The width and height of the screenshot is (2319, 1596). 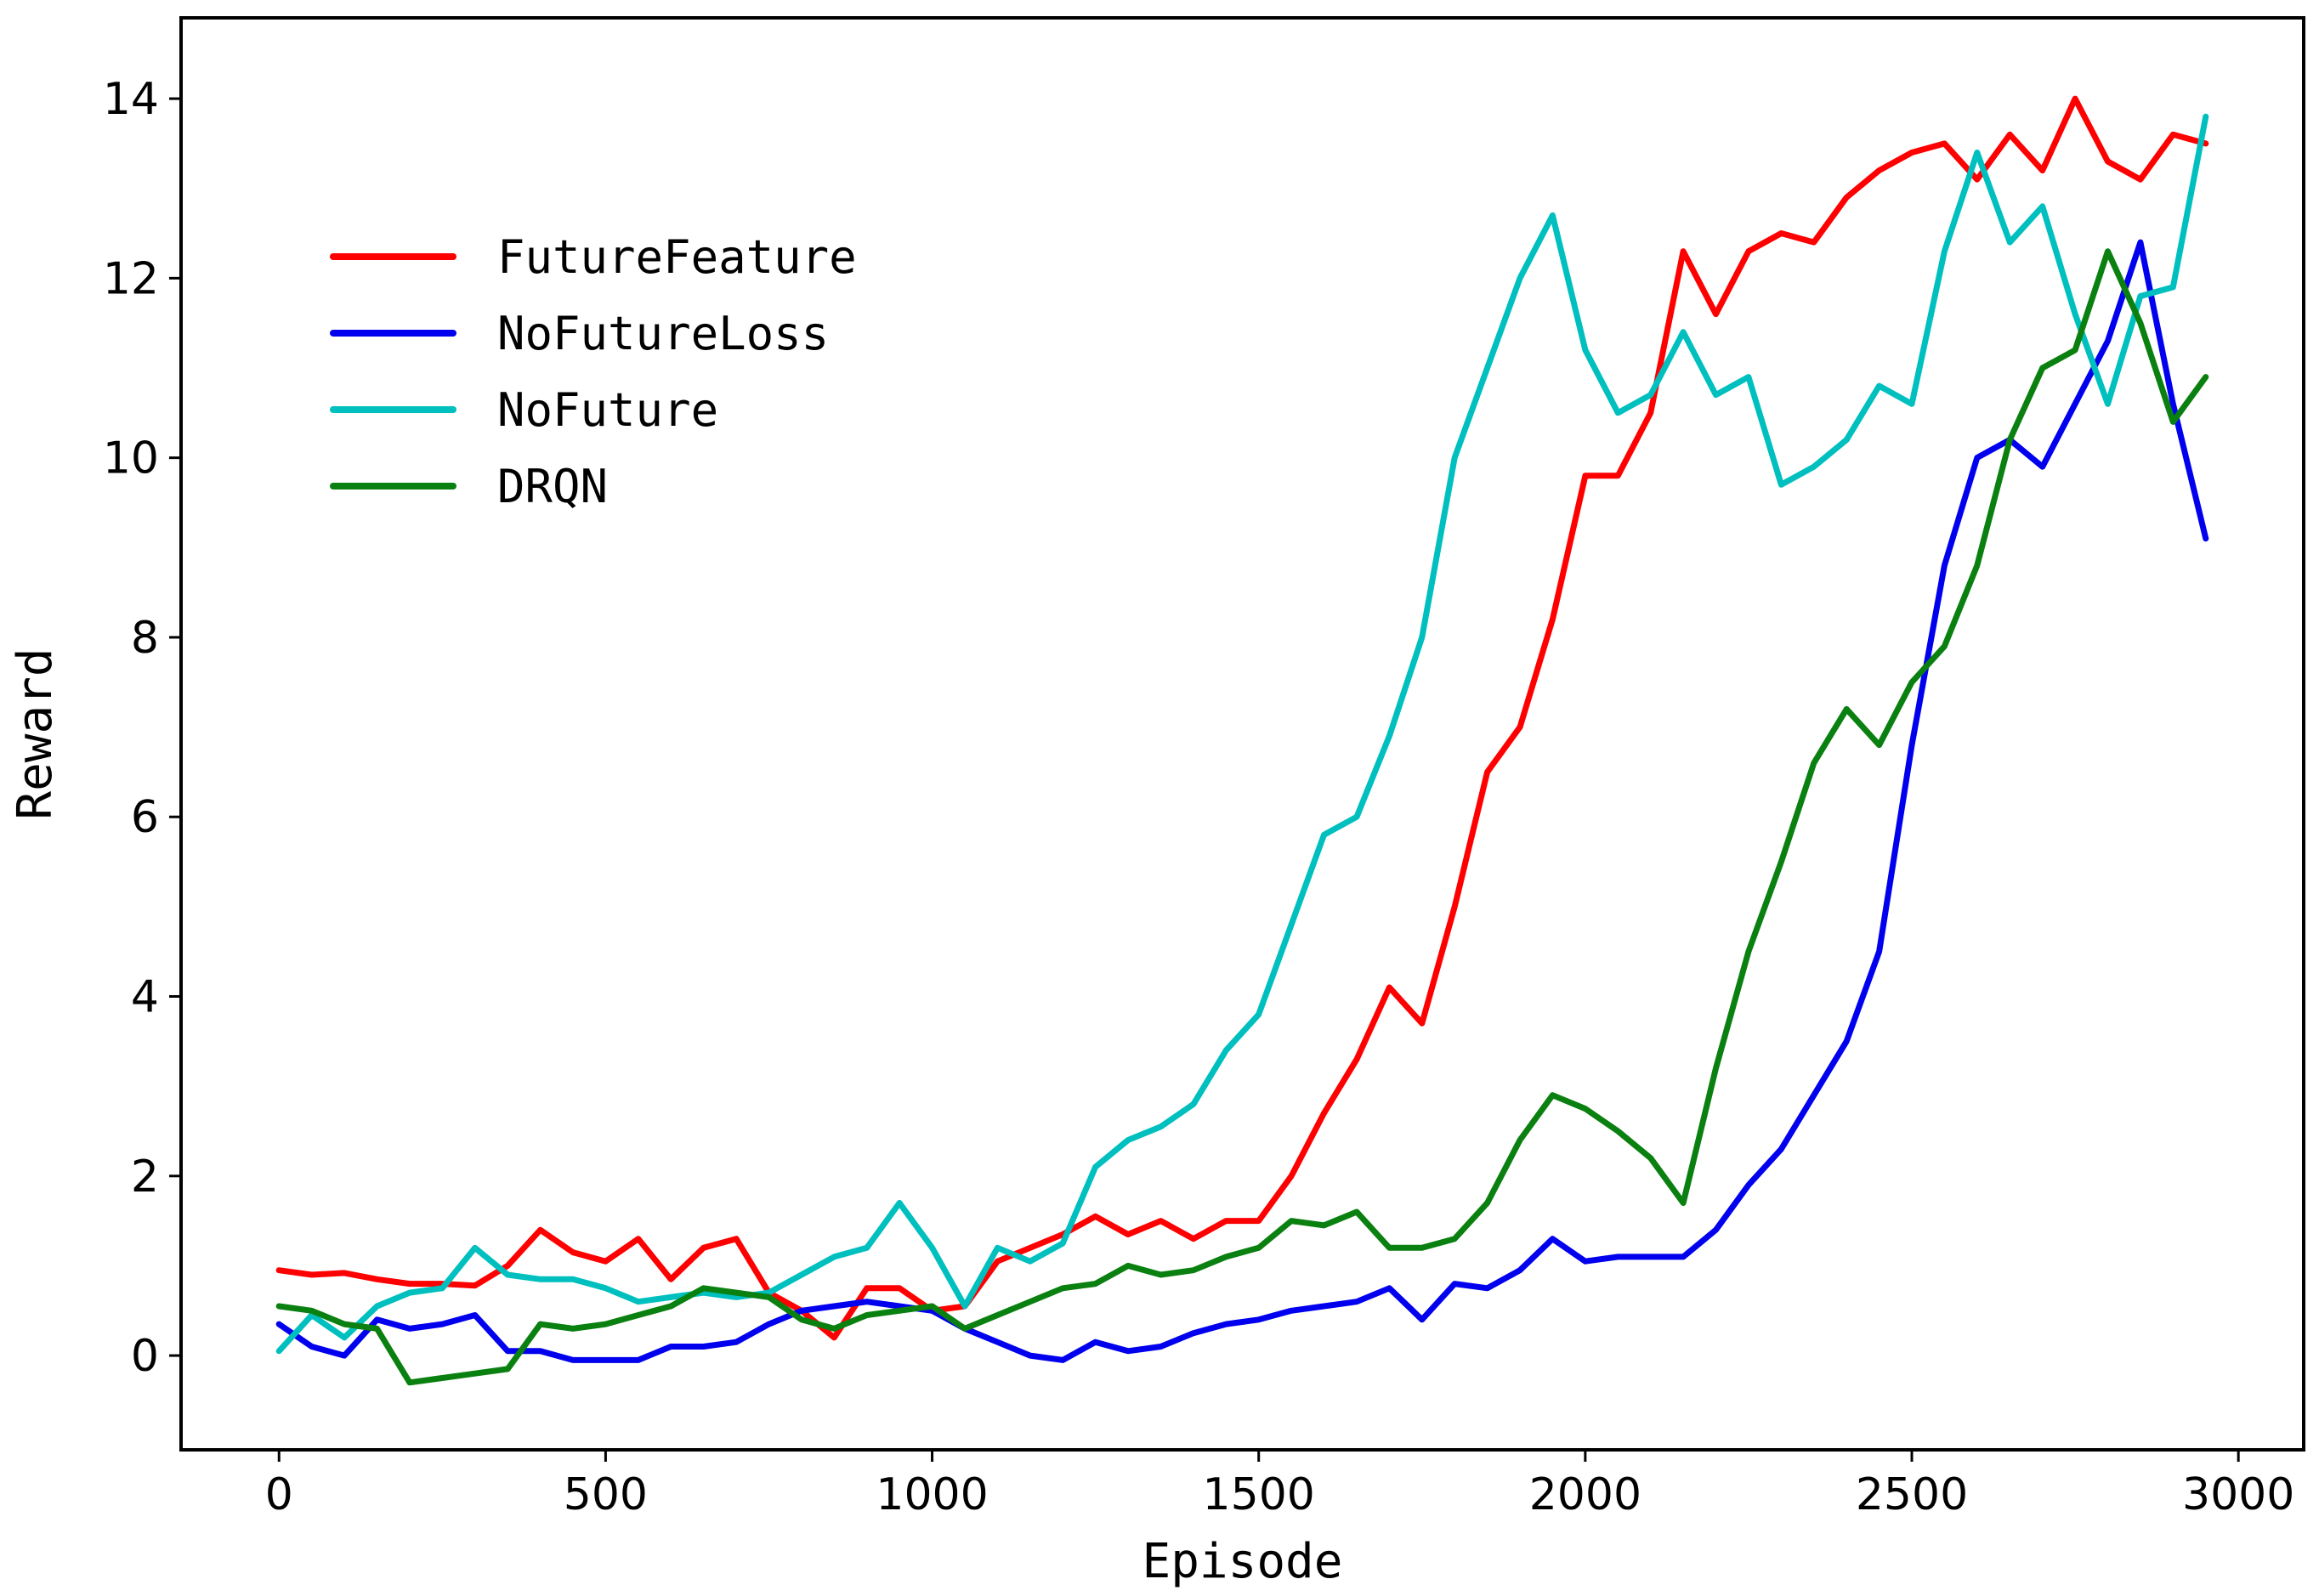 What do you see at coordinates (145, 997) in the screenshot?
I see `y-tick-label: 4` at bounding box center [145, 997].